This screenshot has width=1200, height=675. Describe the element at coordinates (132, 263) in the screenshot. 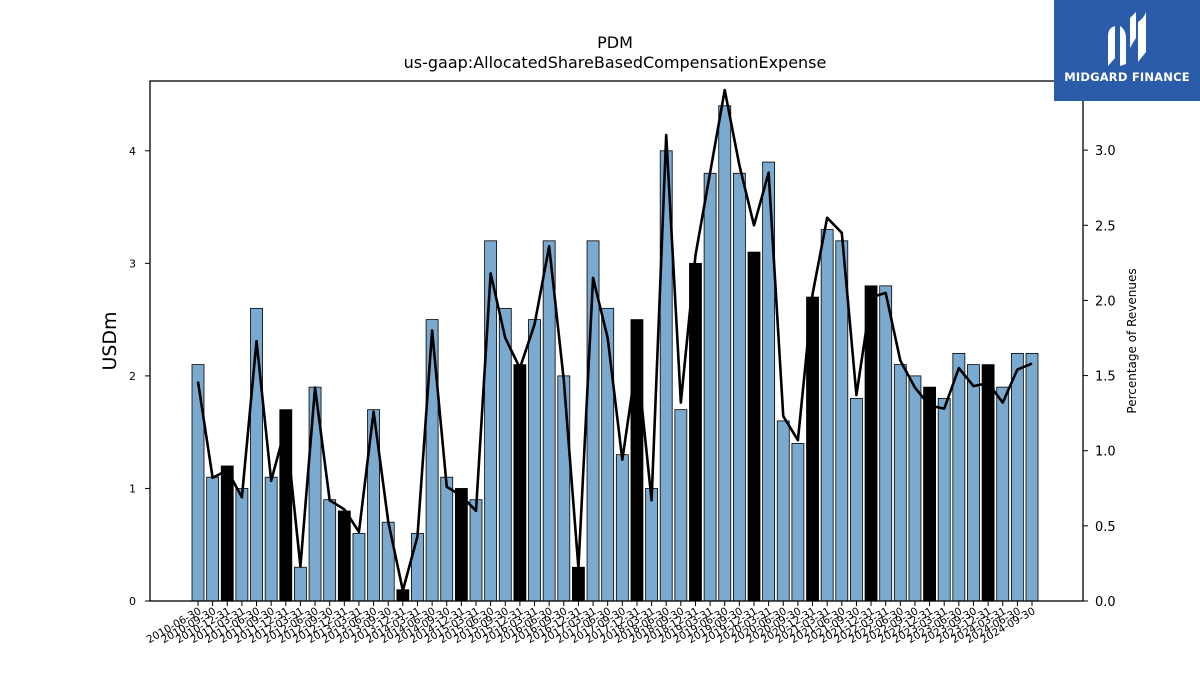

I see `y-tick-label: 3` at that location.